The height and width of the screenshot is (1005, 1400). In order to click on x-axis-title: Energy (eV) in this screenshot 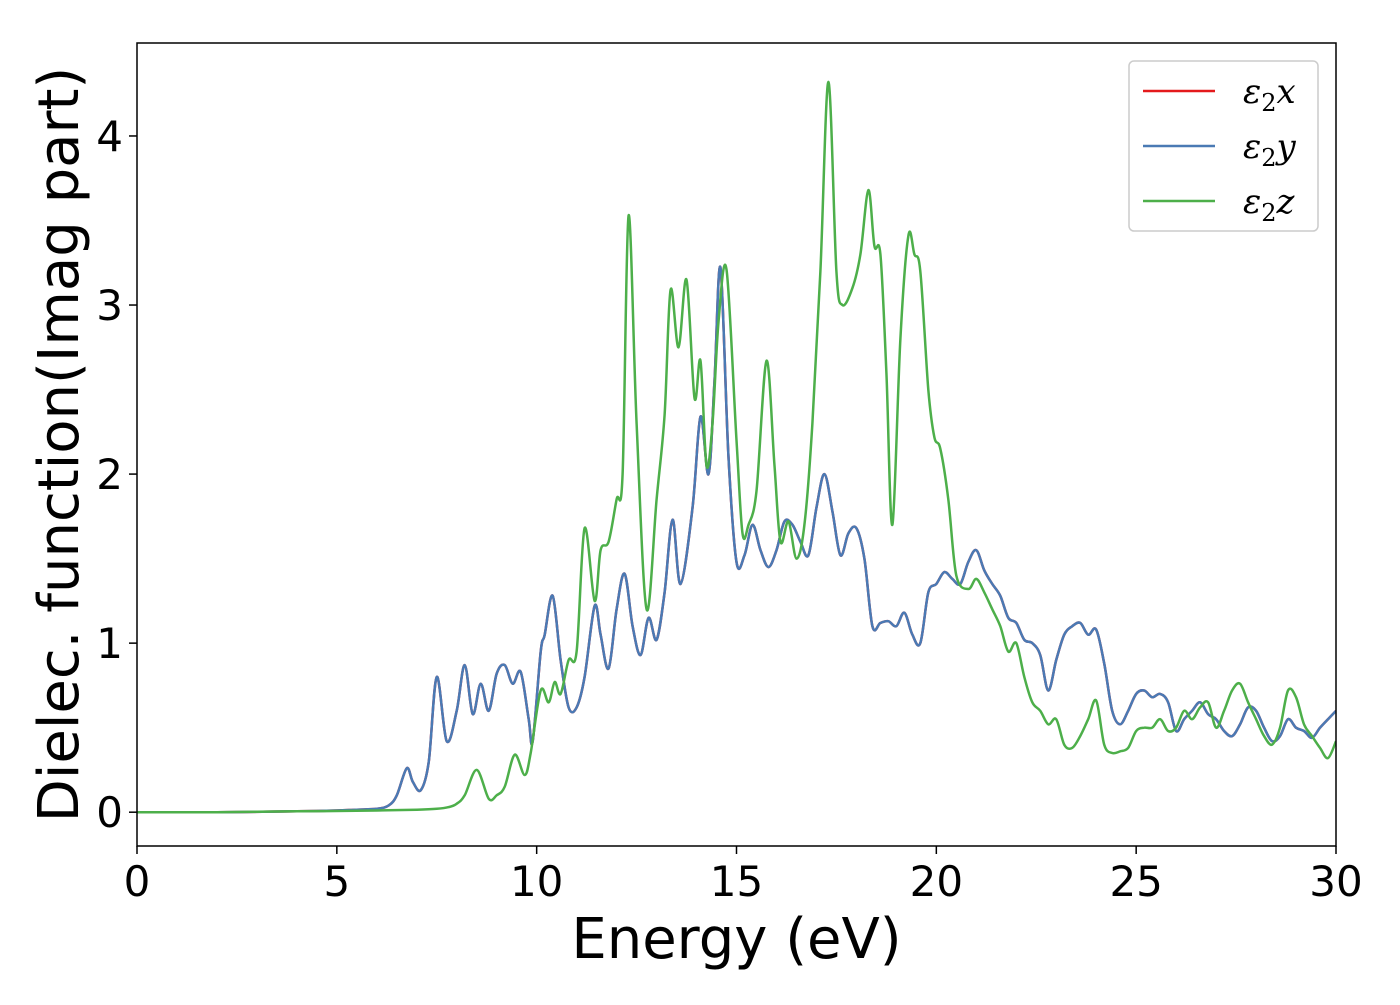, I will do `click(736, 939)`.